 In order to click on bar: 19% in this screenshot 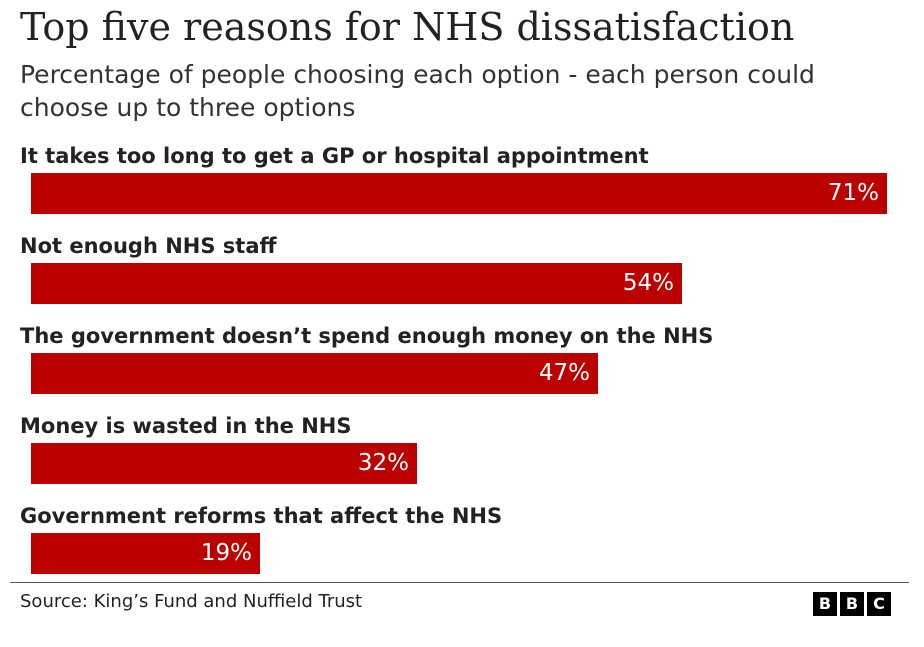, I will do `click(145, 553)`.